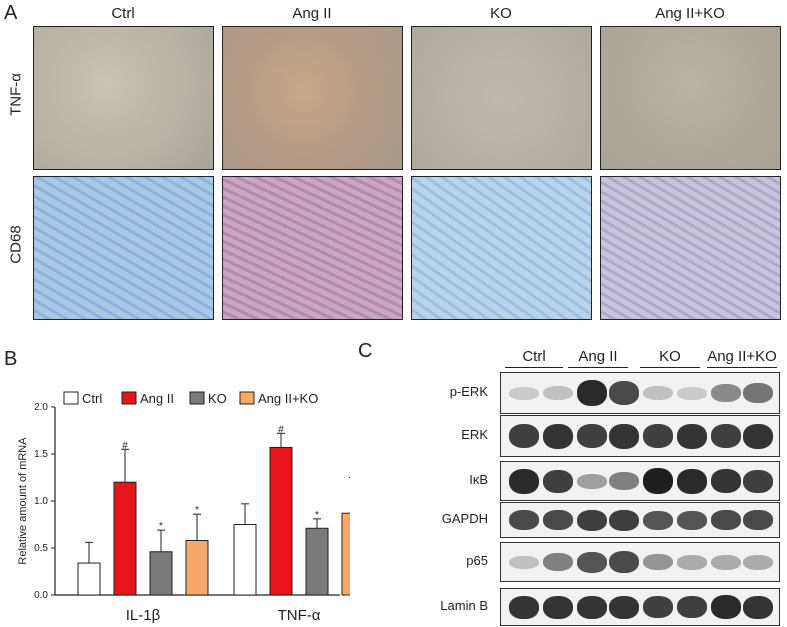 This screenshot has height=627, width=787. What do you see at coordinates (468, 391) in the screenshot?
I see `blot-label-1: p-ERK` at bounding box center [468, 391].